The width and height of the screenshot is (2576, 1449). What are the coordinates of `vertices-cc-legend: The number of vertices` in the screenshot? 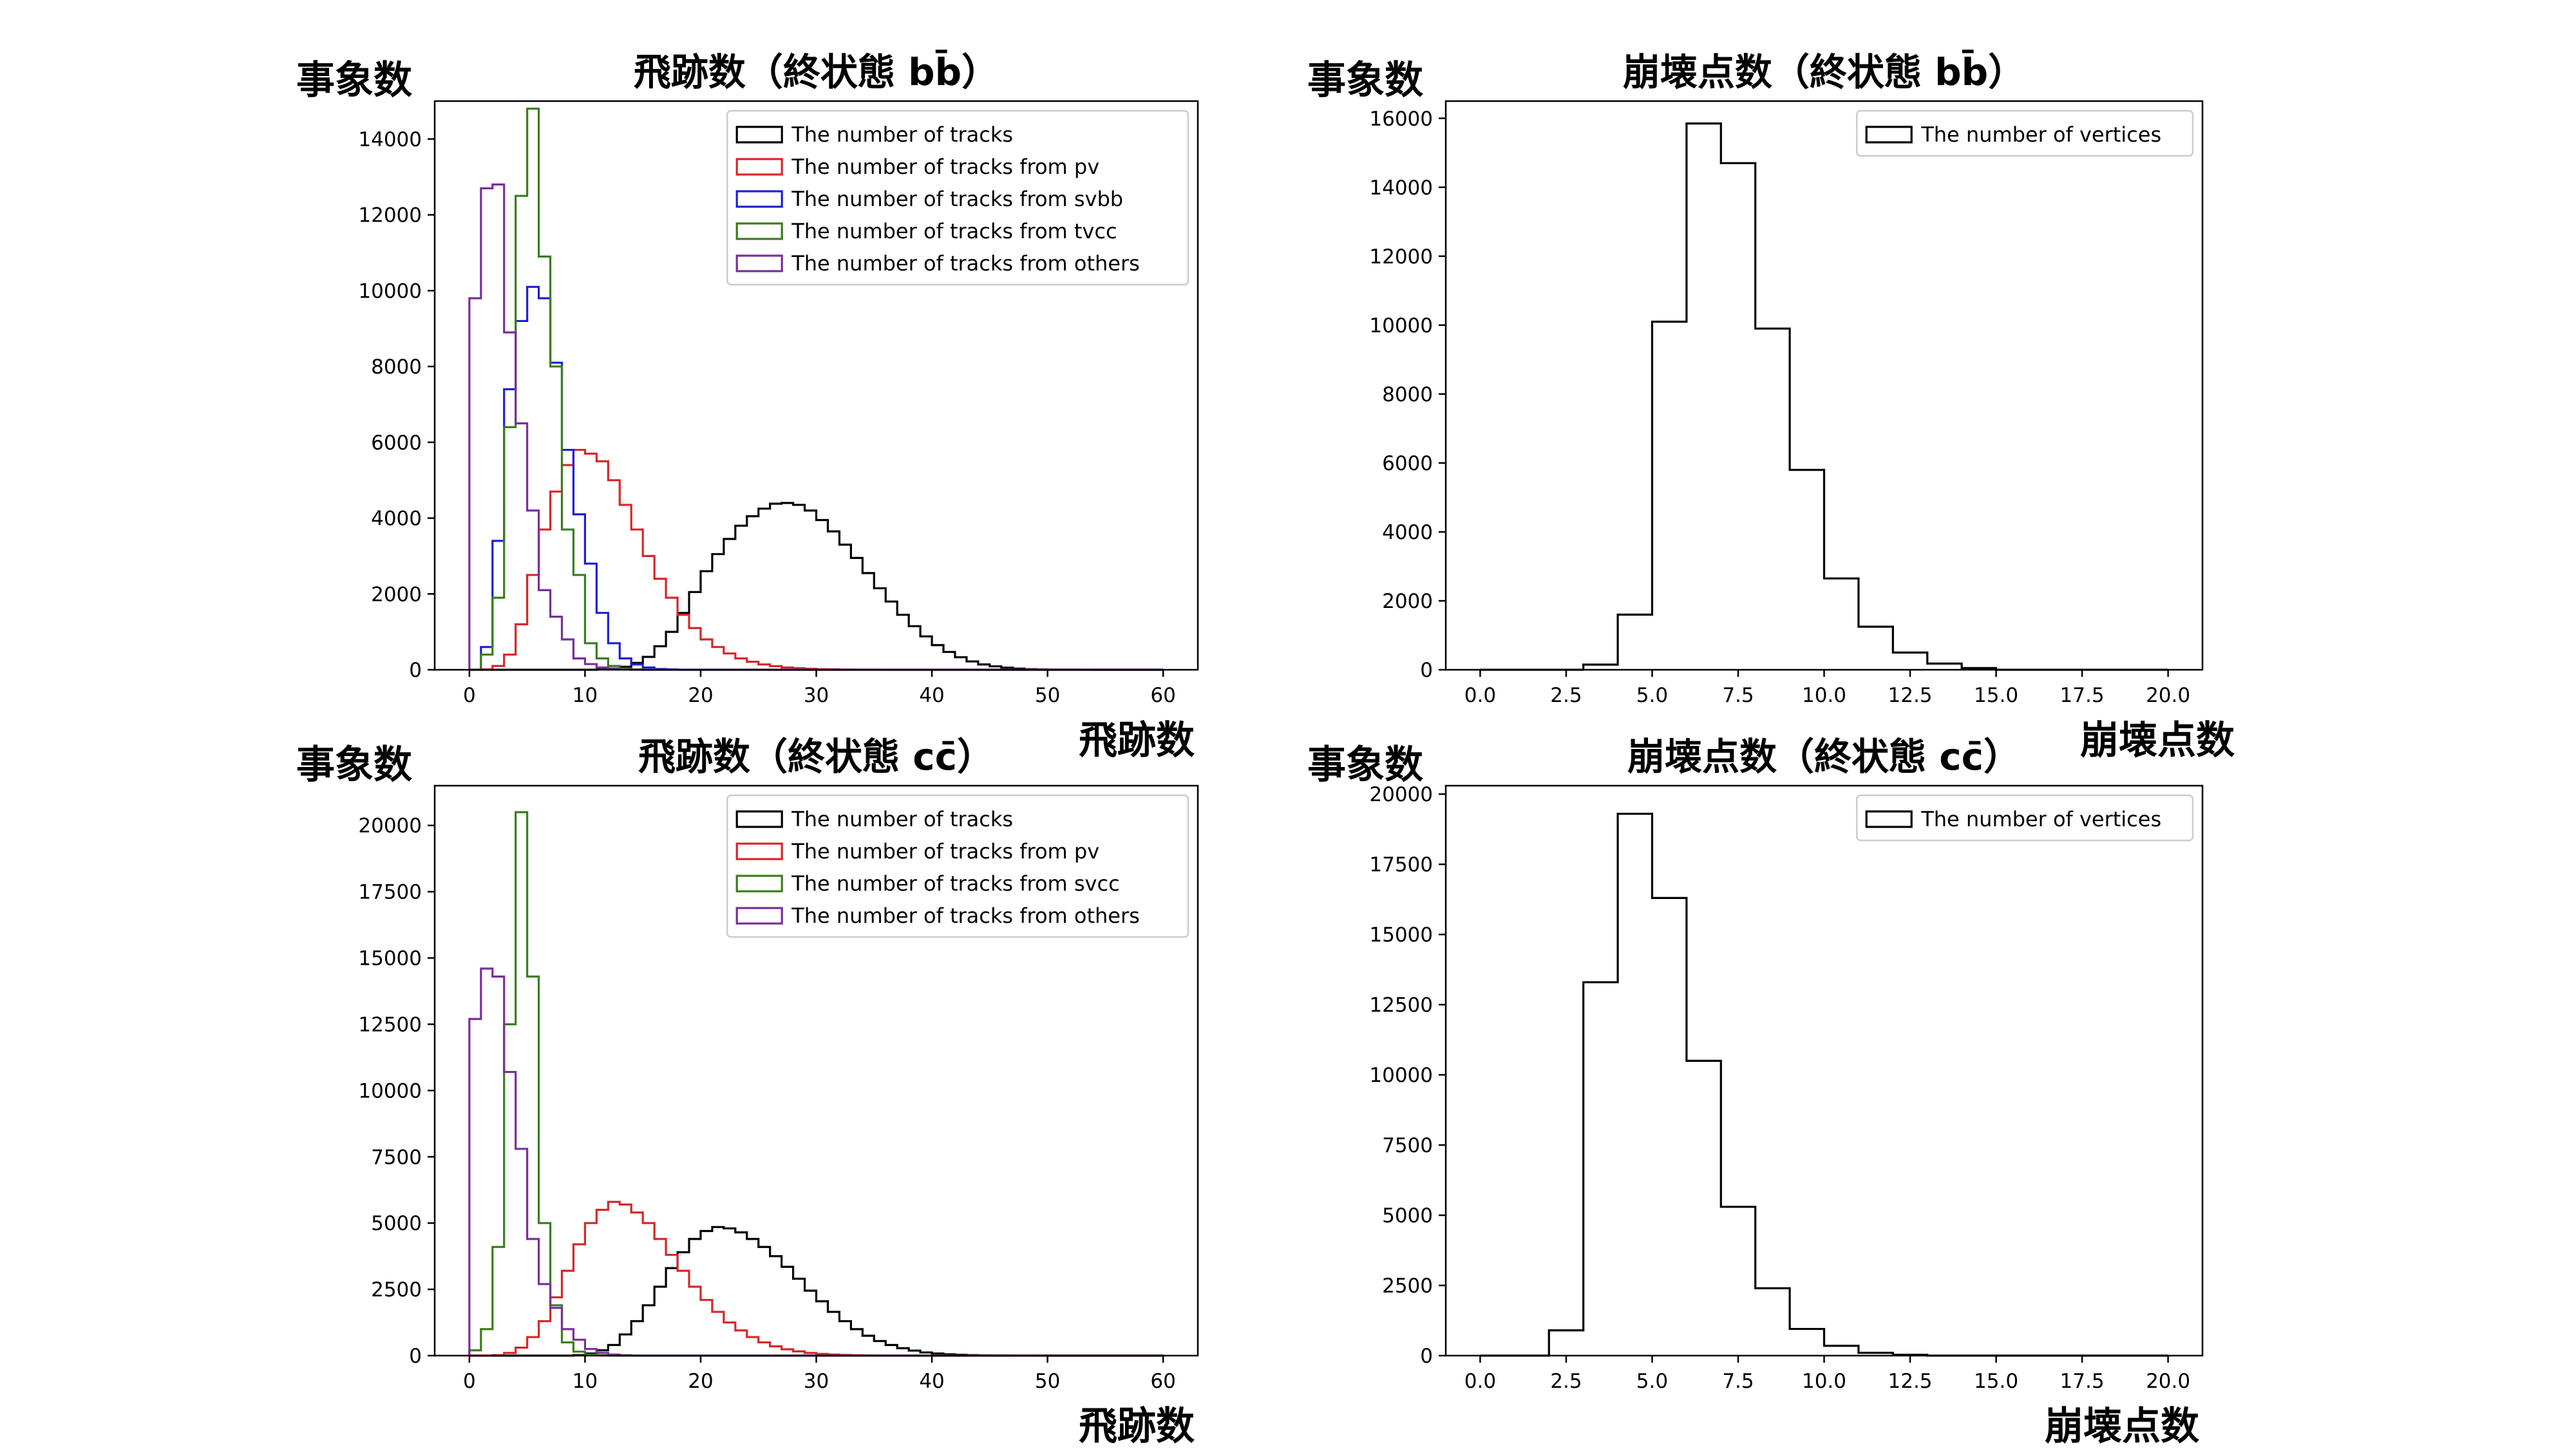 It's located at (2024, 818).